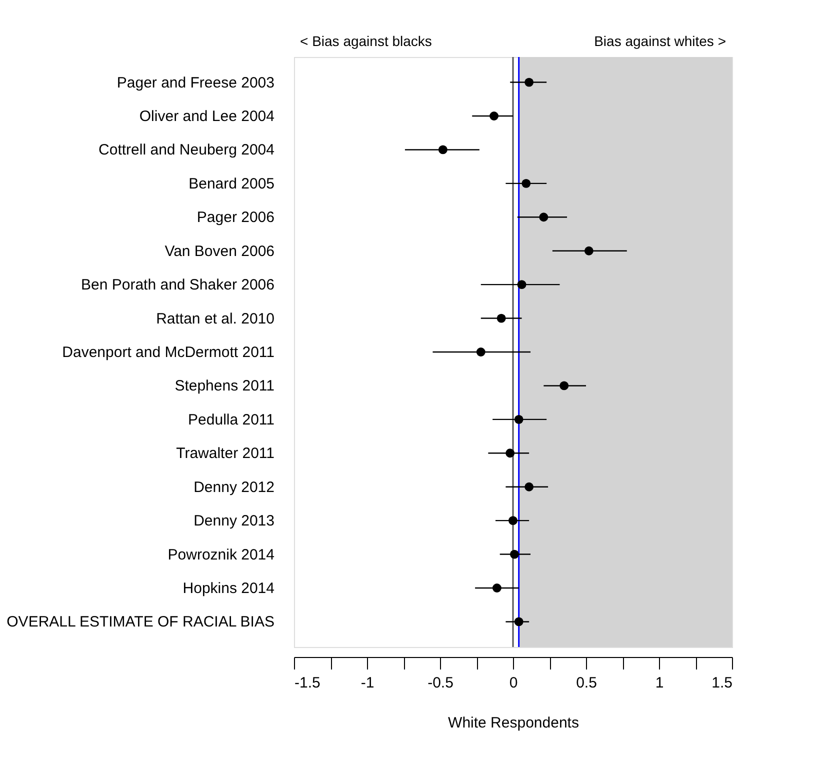 The image size is (828, 777). Describe the element at coordinates (168, 352) in the screenshot. I see `y-tick-label: Davenport and McDermott 2011` at that location.